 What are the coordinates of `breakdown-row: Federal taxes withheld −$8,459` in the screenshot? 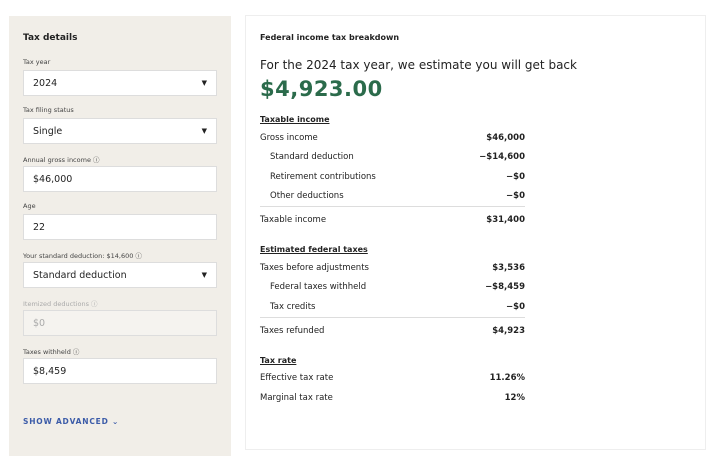 It's located at (392, 288).